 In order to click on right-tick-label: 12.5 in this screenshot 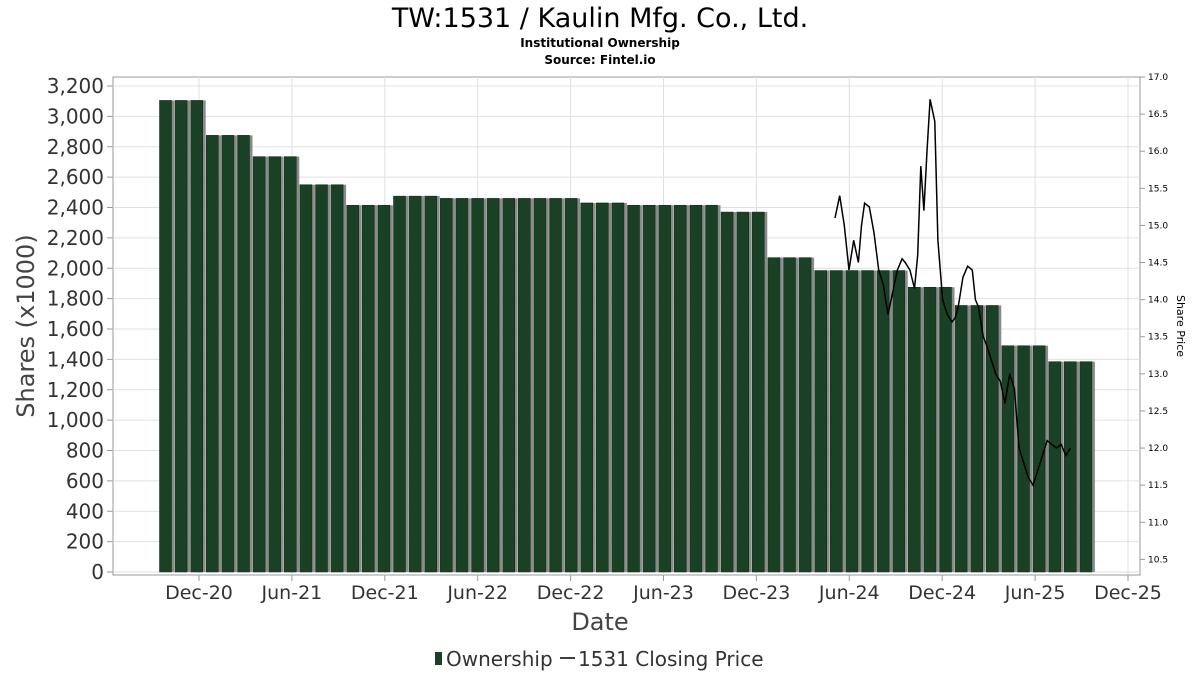, I will do `click(1158, 412)`.